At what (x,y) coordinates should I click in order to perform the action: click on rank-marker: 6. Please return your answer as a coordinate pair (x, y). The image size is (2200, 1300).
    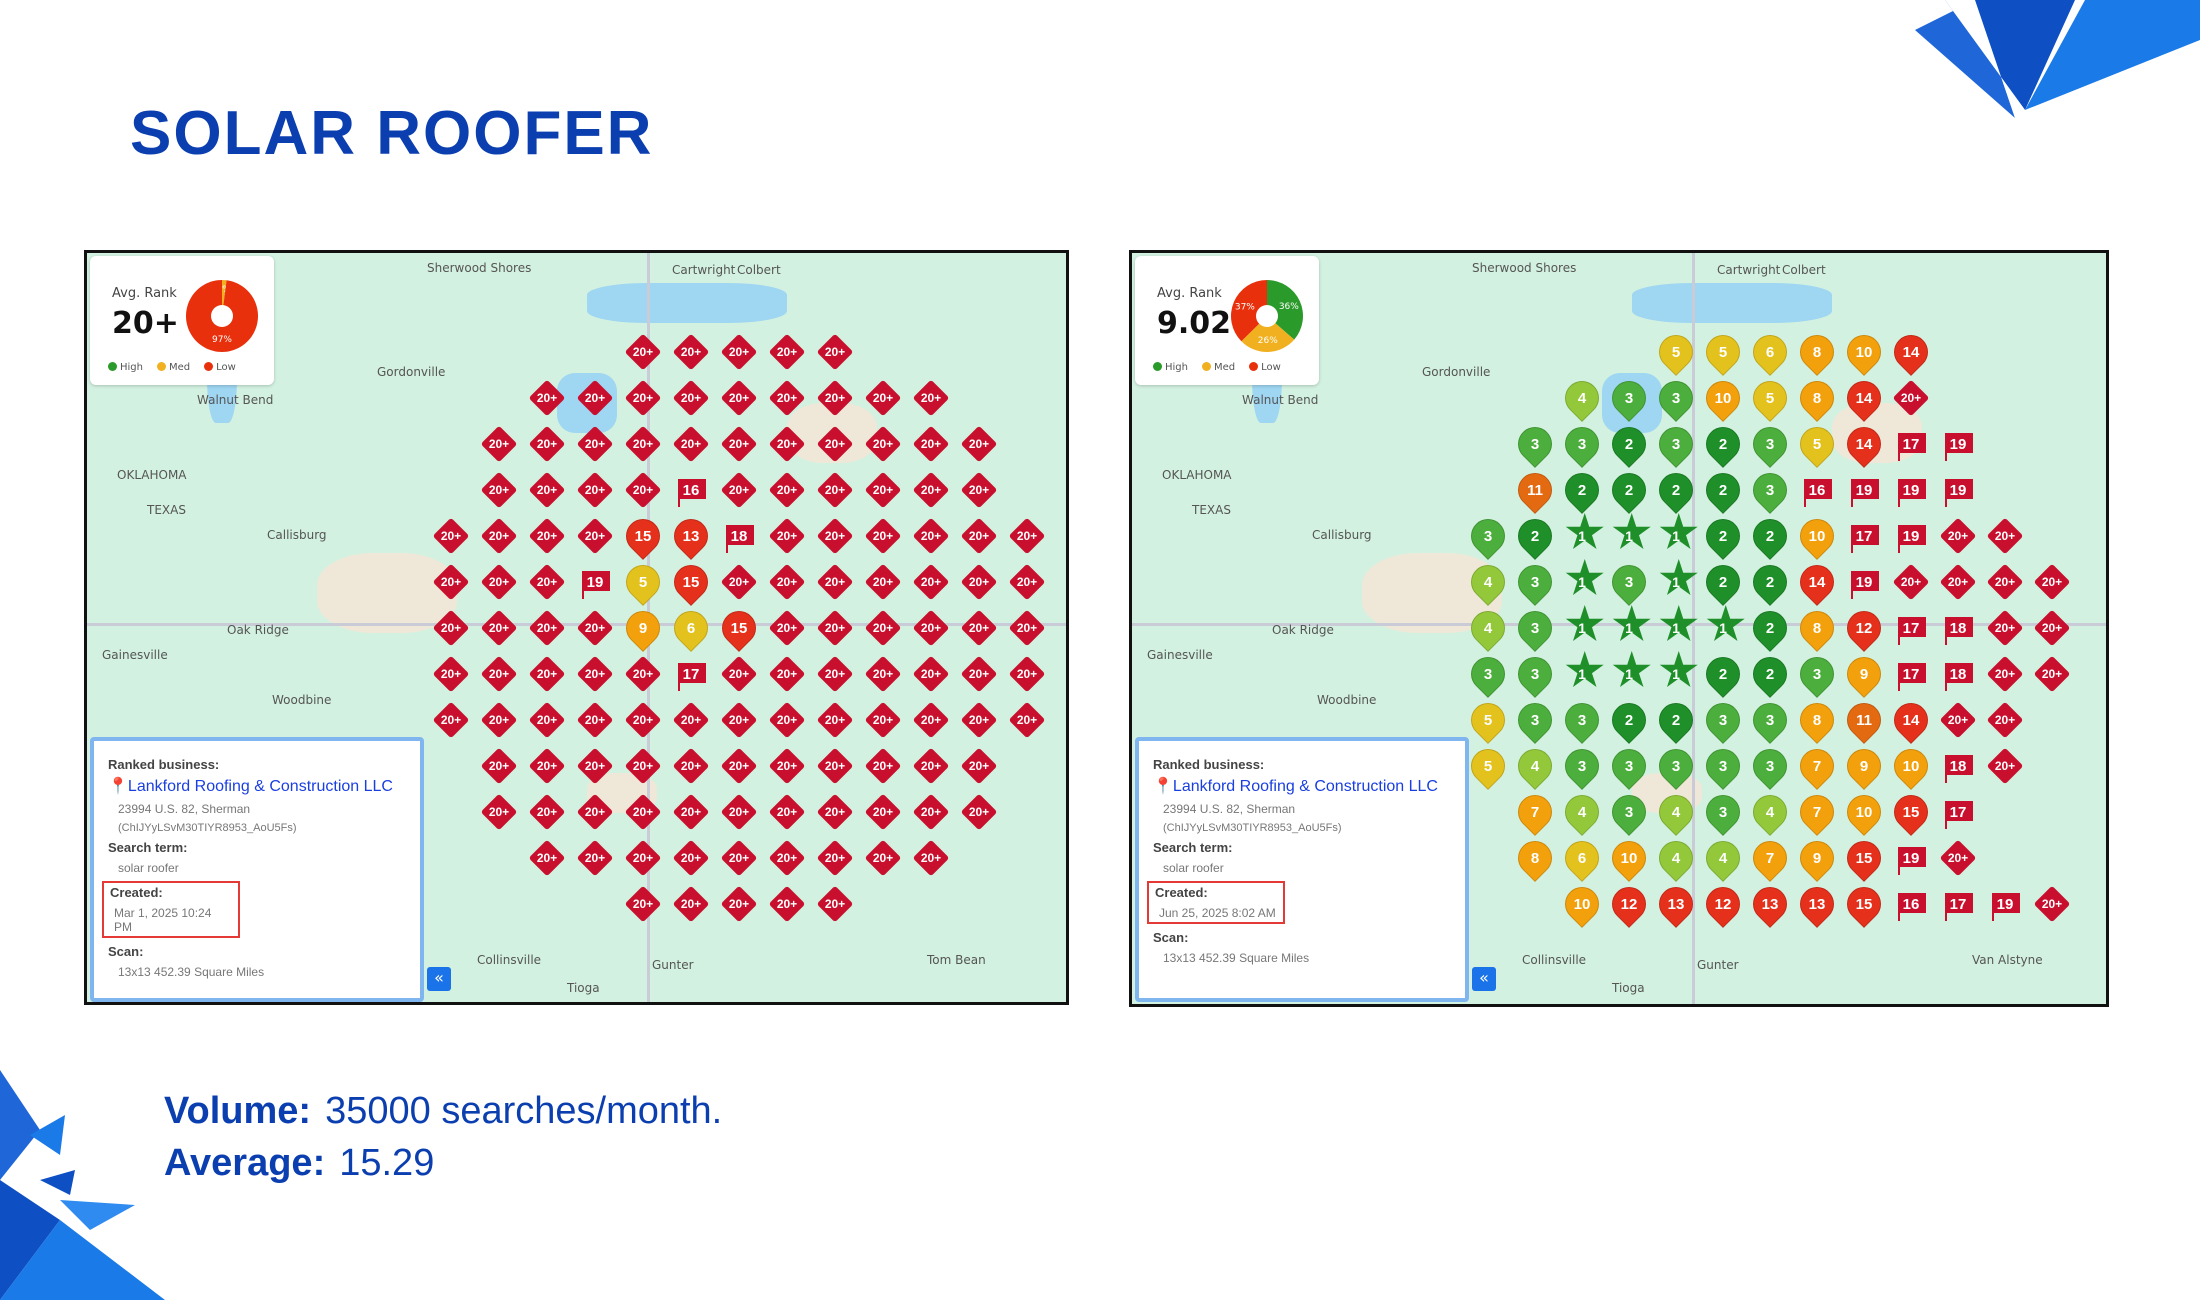
    Looking at the image, I should click on (1582, 858).